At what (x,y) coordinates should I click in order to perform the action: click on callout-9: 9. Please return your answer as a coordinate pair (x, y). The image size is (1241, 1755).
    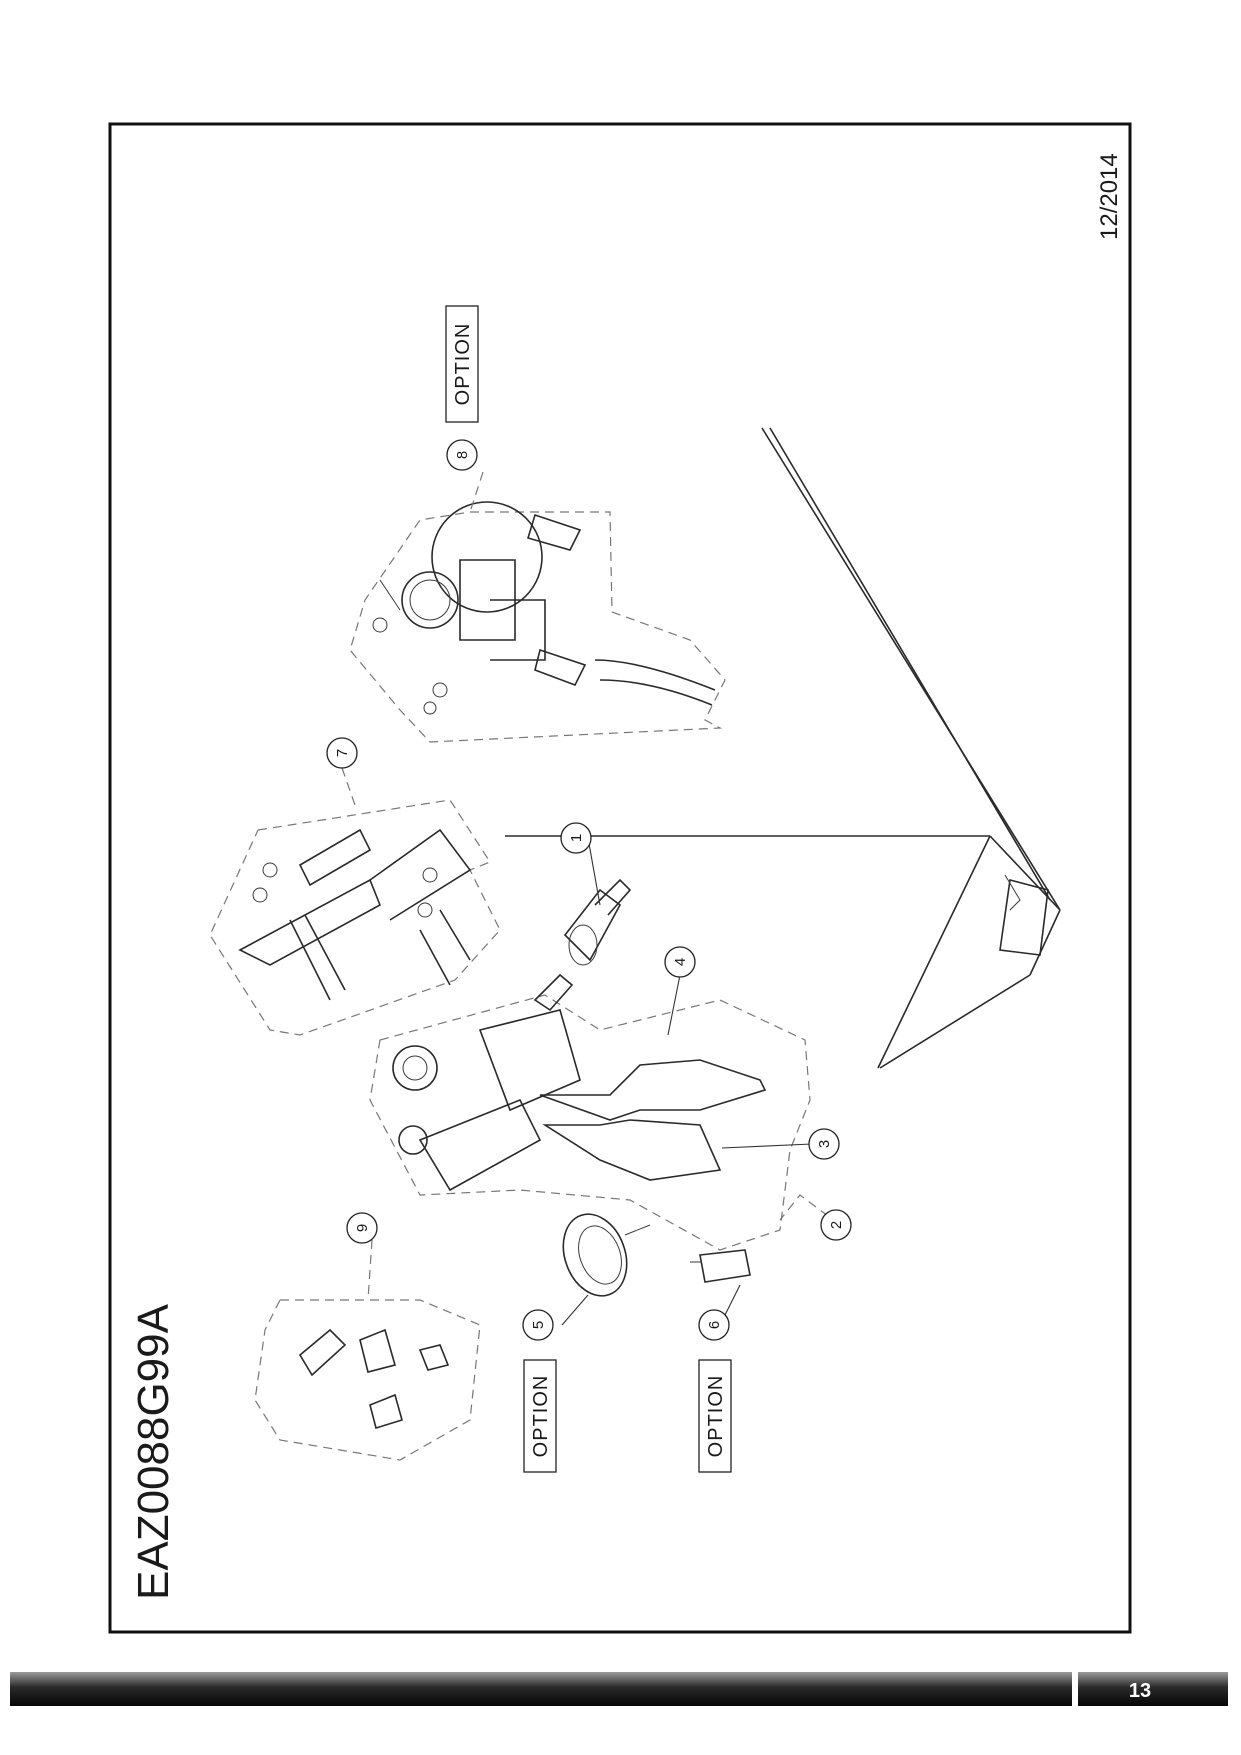
    Looking at the image, I should click on (362, 1228).